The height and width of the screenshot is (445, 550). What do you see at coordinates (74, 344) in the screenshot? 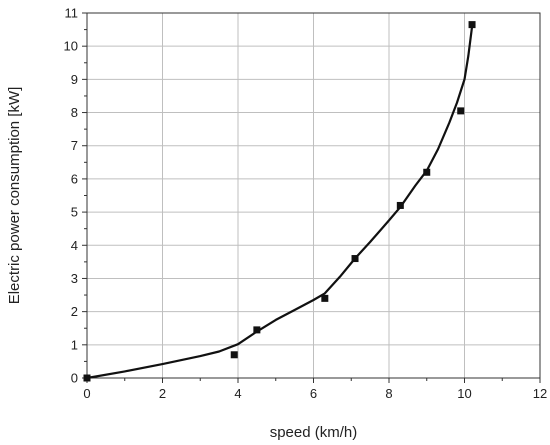
I see `y-tick-label: 1` at bounding box center [74, 344].